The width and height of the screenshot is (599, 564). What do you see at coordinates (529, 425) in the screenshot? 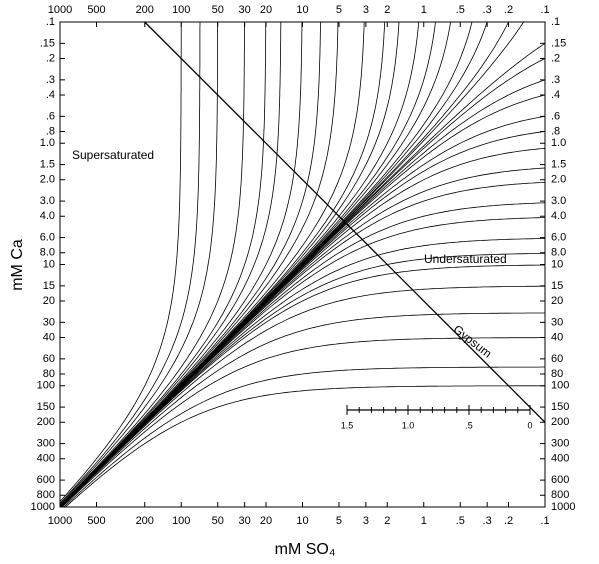
I see `inset-tick-label: 0` at bounding box center [529, 425].